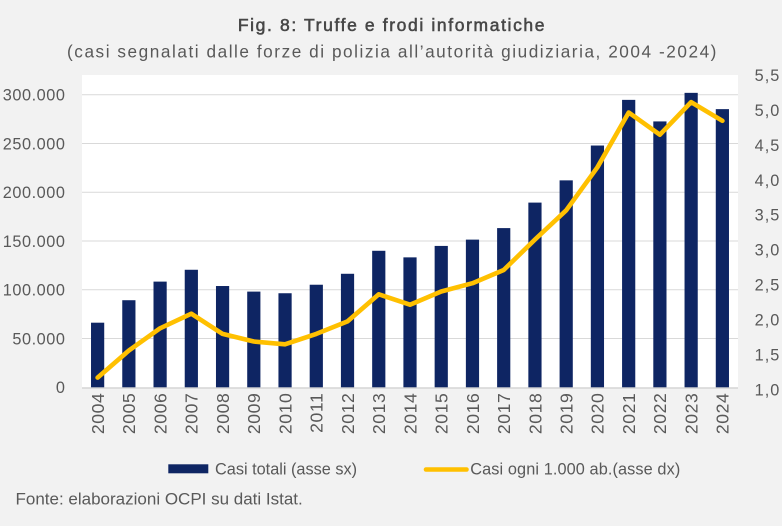 Image resolution: width=782 pixels, height=526 pixels. What do you see at coordinates (768, 146) in the screenshot?
I see `svg-text: 4,5` at bounding box center [768, 146].